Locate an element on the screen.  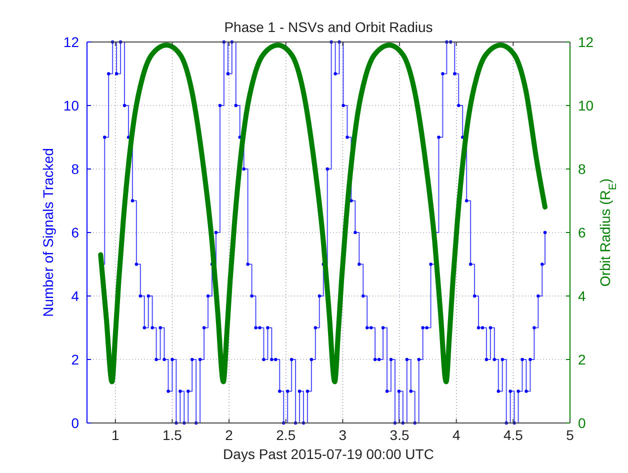
x-tick-label: 5 is located at coordinates (570, 435).